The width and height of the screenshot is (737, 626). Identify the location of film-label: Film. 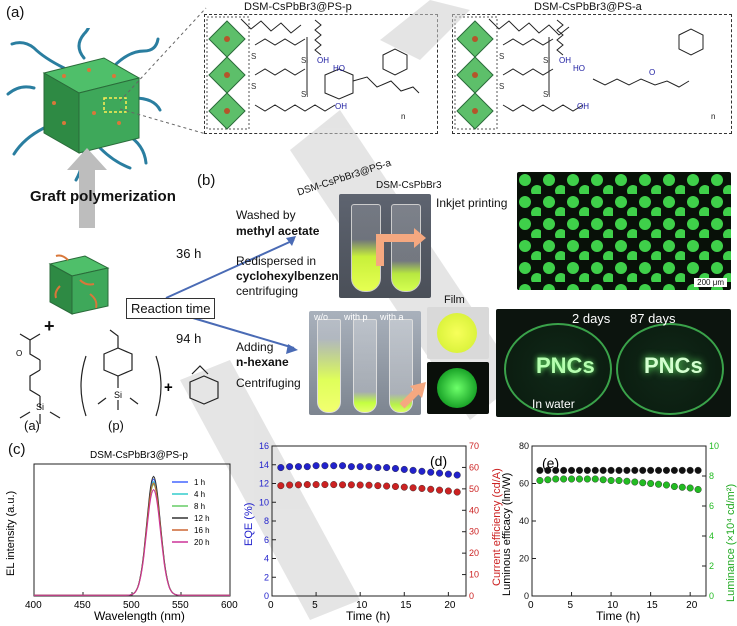
(454, 300).